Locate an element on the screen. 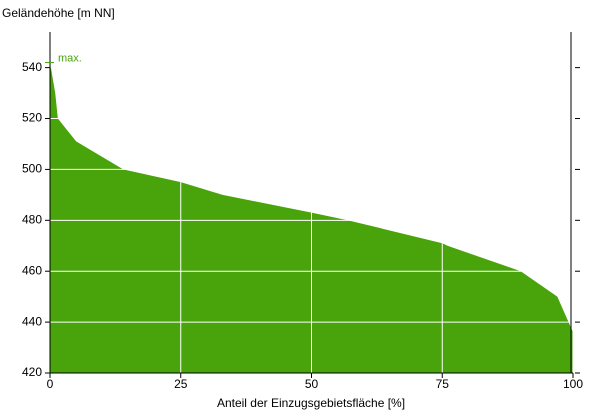 The image size is (600, 420). y-axis-title: Geländehöhe [m NN] is located at coordinates (58, 13).